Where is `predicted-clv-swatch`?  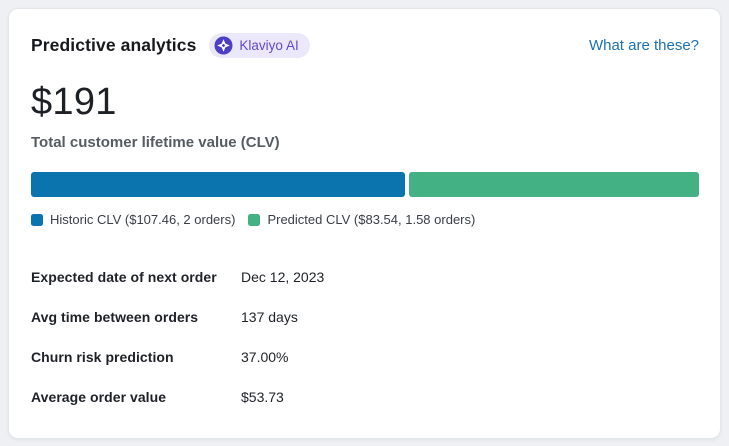
predicted-clv-swatch is located at coordinates (254, 219).